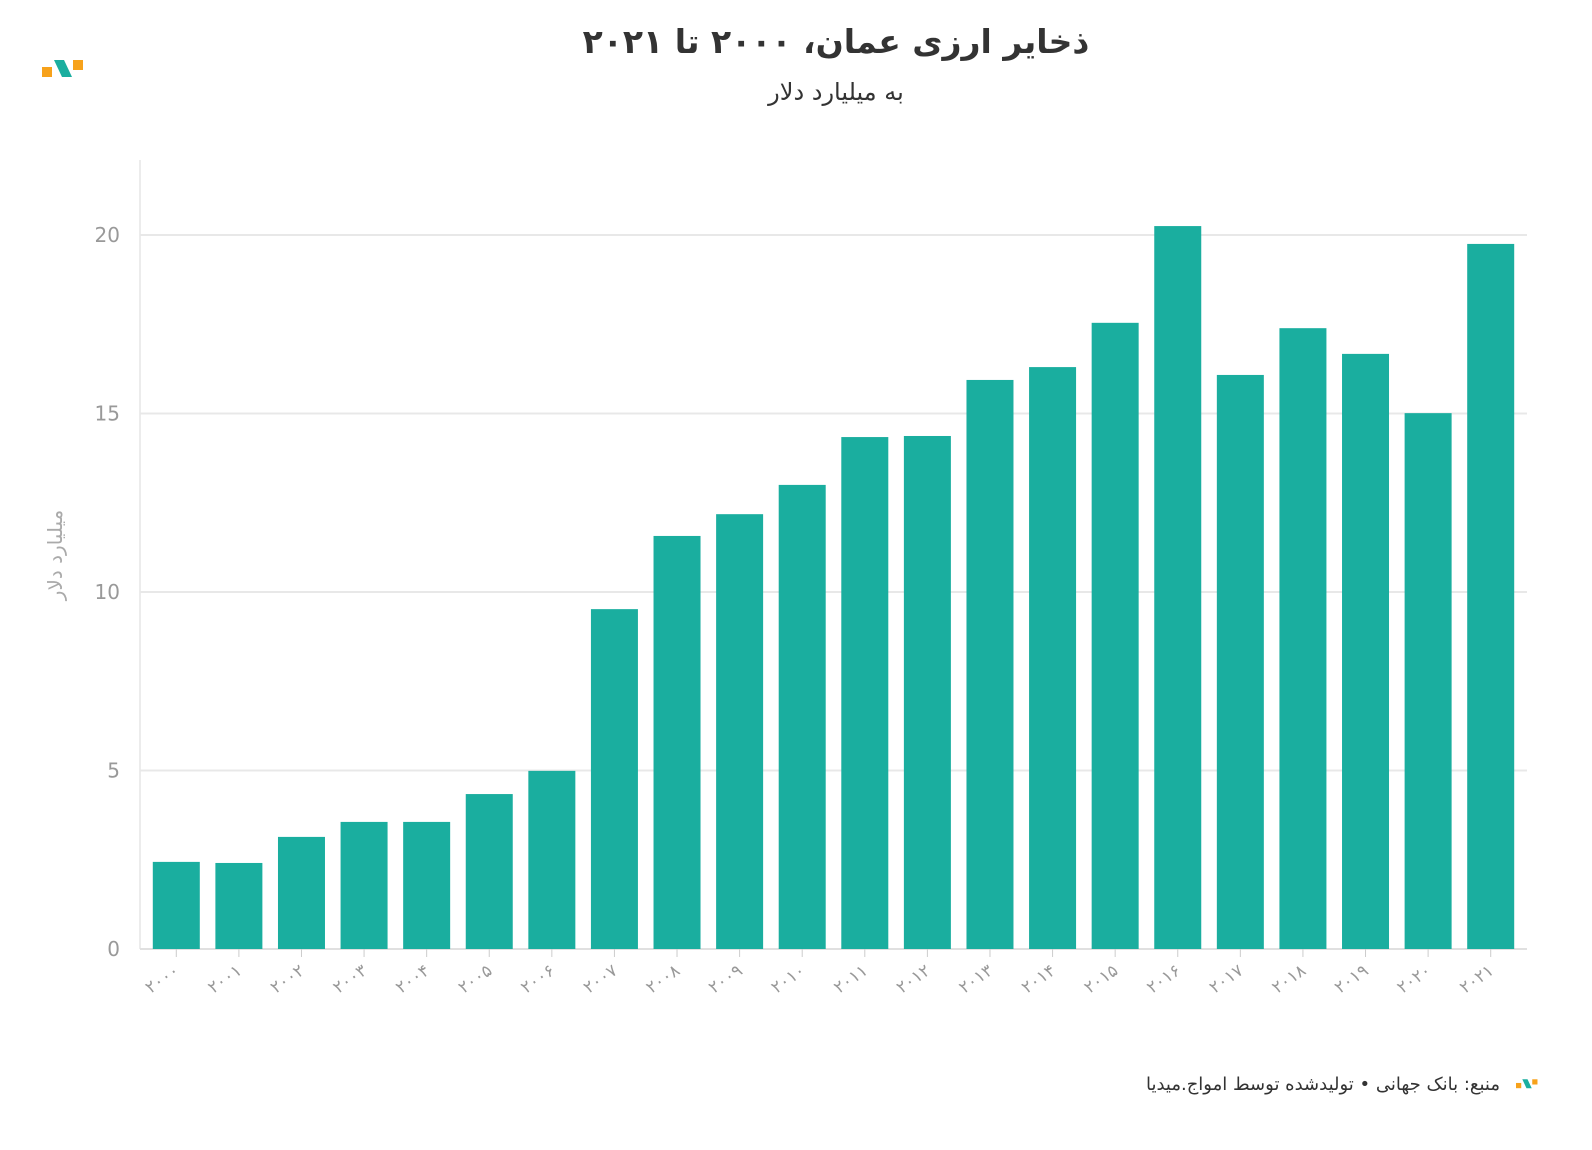  I want to click on x-tick-label: ۲۰۰۵, so click(475, 979).